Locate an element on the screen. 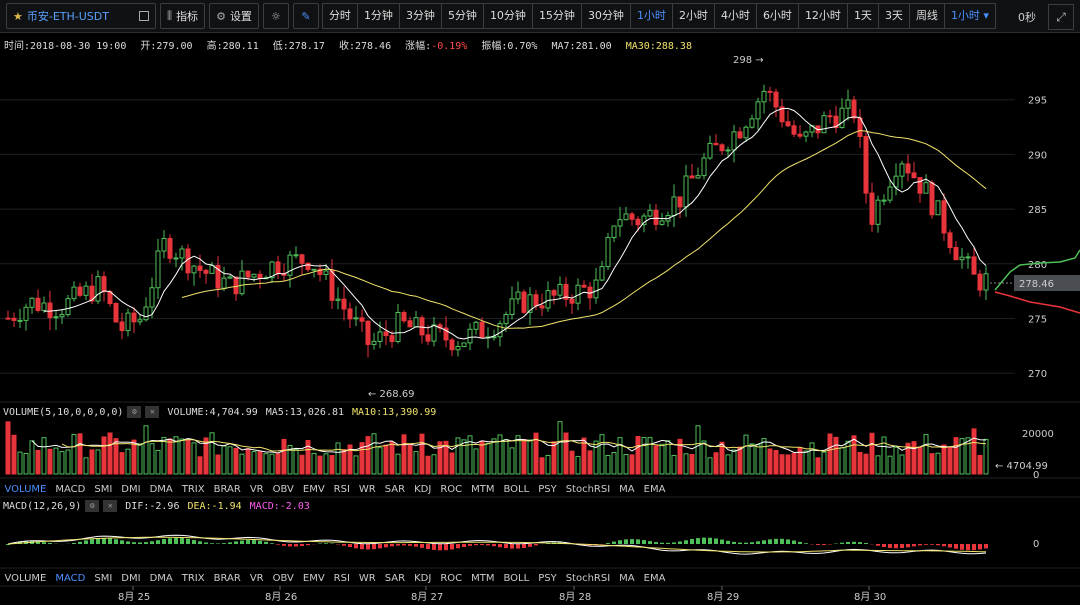 Image resolution: width=1080 pixels, height=605 pixels. interval-dropdown: 1小时 ▾ is located at coordinates (969, 16).